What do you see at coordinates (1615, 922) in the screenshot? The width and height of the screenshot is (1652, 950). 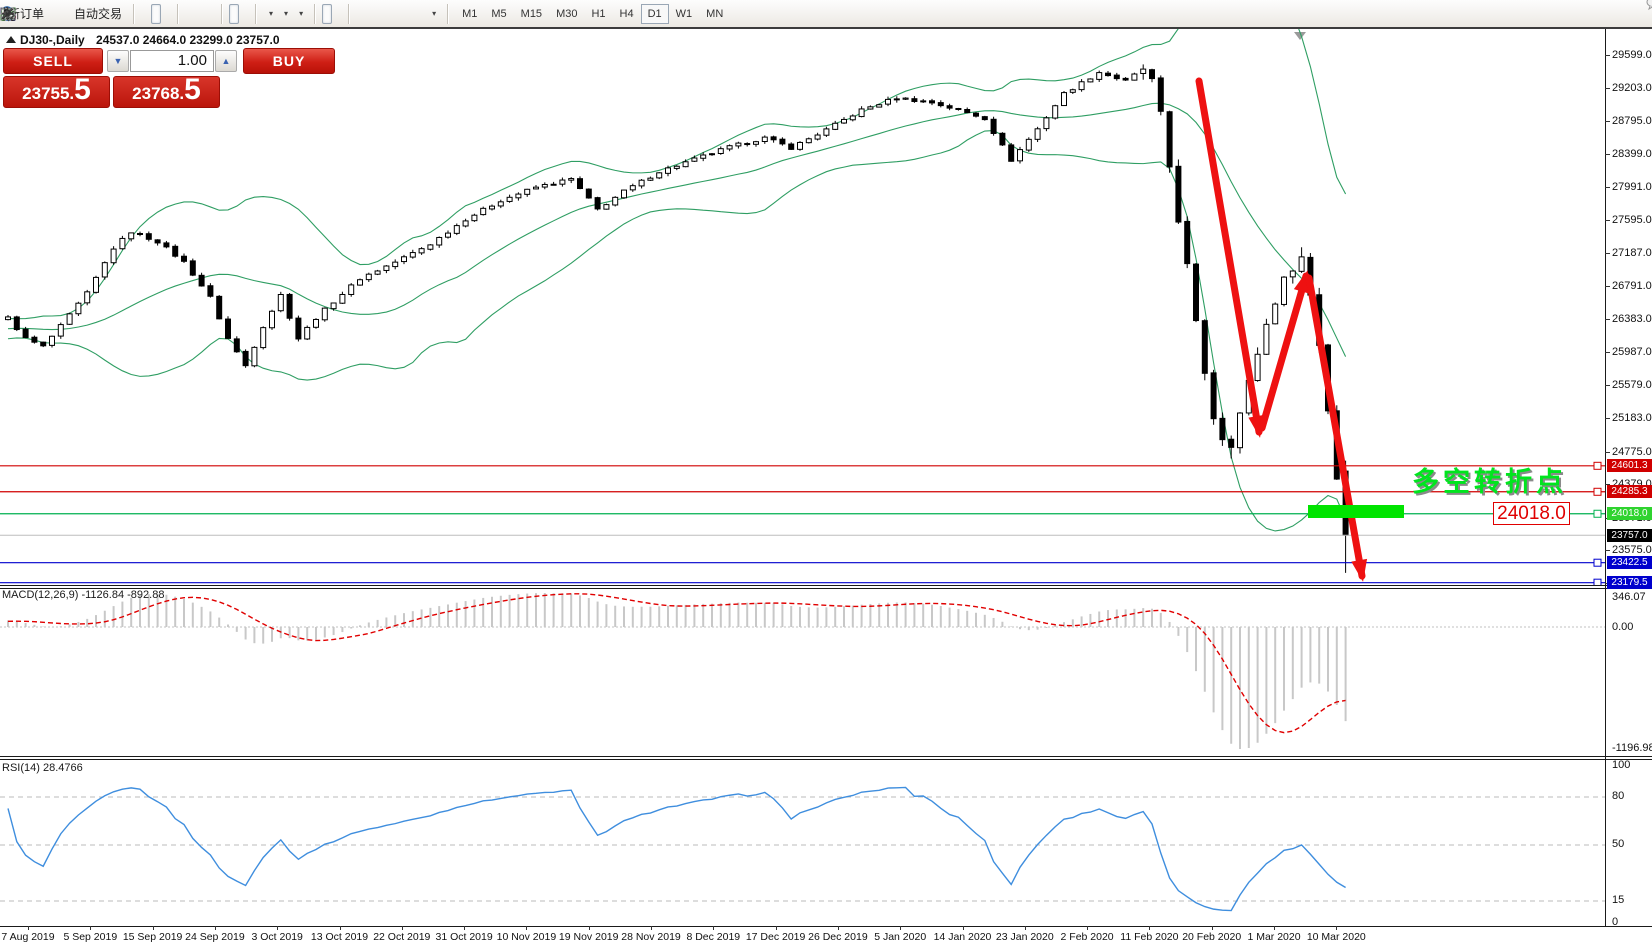 I see `rsi-axis-label: 0` at bounding box center [1615, 922].